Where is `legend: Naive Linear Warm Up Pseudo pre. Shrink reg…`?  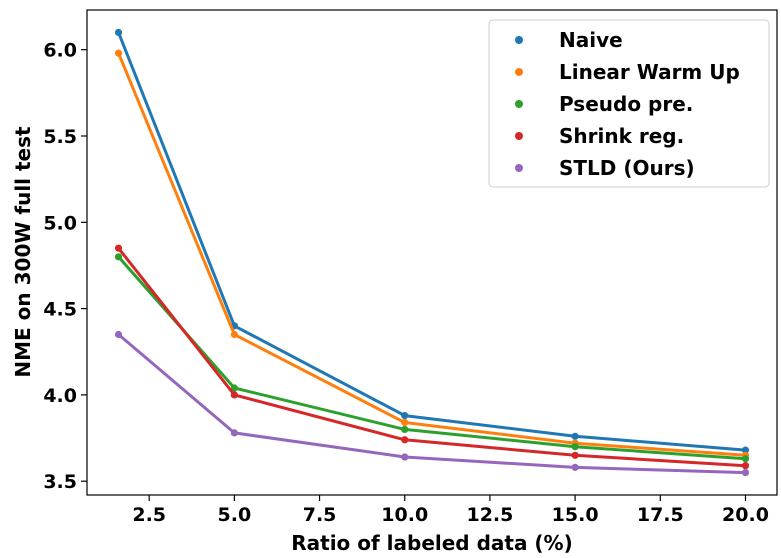
legend: Naive Linear Warm Up Pseudo pre. Shrink reg… is located at coordinates (629, 103).